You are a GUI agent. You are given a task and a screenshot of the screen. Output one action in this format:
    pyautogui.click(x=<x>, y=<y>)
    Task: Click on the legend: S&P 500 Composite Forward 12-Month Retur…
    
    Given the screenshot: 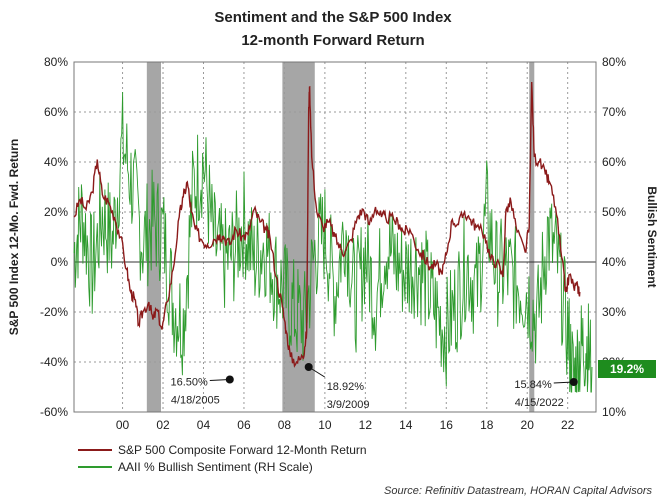 What is the action you would take?
    pyautogui.click(x=222, y=458)
    